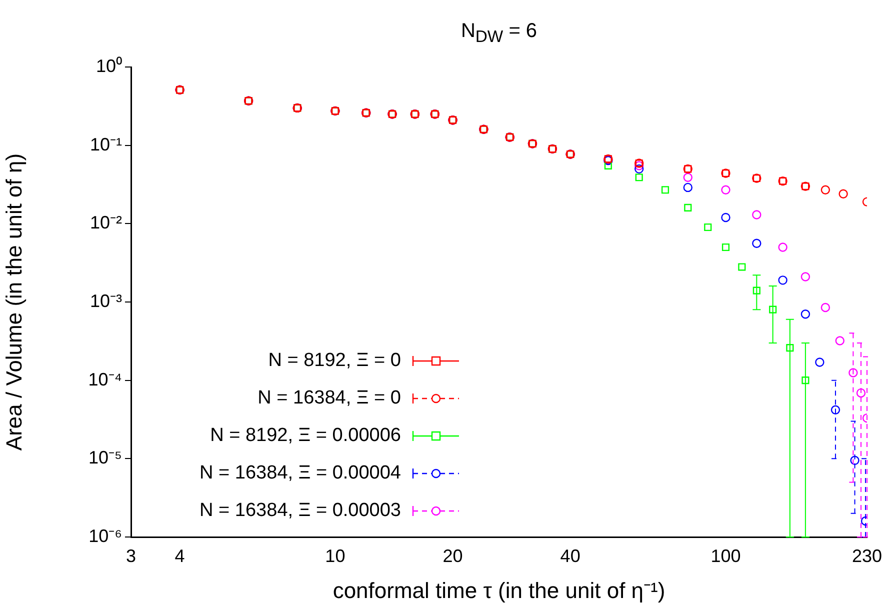 This screenshot has height=605, width=888. I want to click on legend-label: N = 16384, Ξ = 0, so click(329, 398).